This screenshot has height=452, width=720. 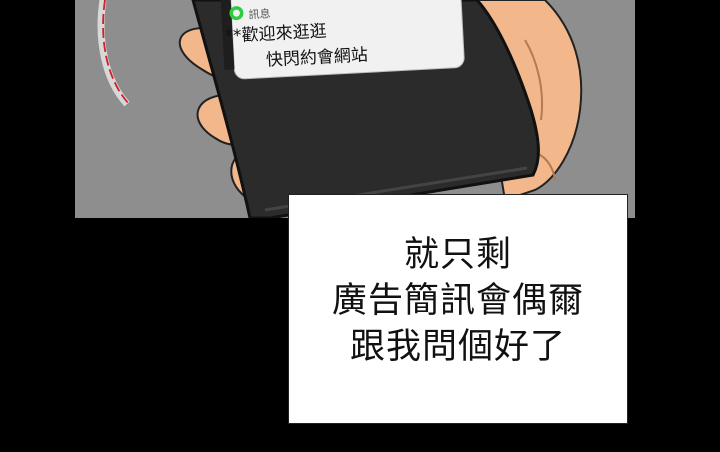 What do you see at coordinates (457, 347) in the screenshot?
I see `caption-line-3: 跟我問個好了` at bounding box center [457, 347].